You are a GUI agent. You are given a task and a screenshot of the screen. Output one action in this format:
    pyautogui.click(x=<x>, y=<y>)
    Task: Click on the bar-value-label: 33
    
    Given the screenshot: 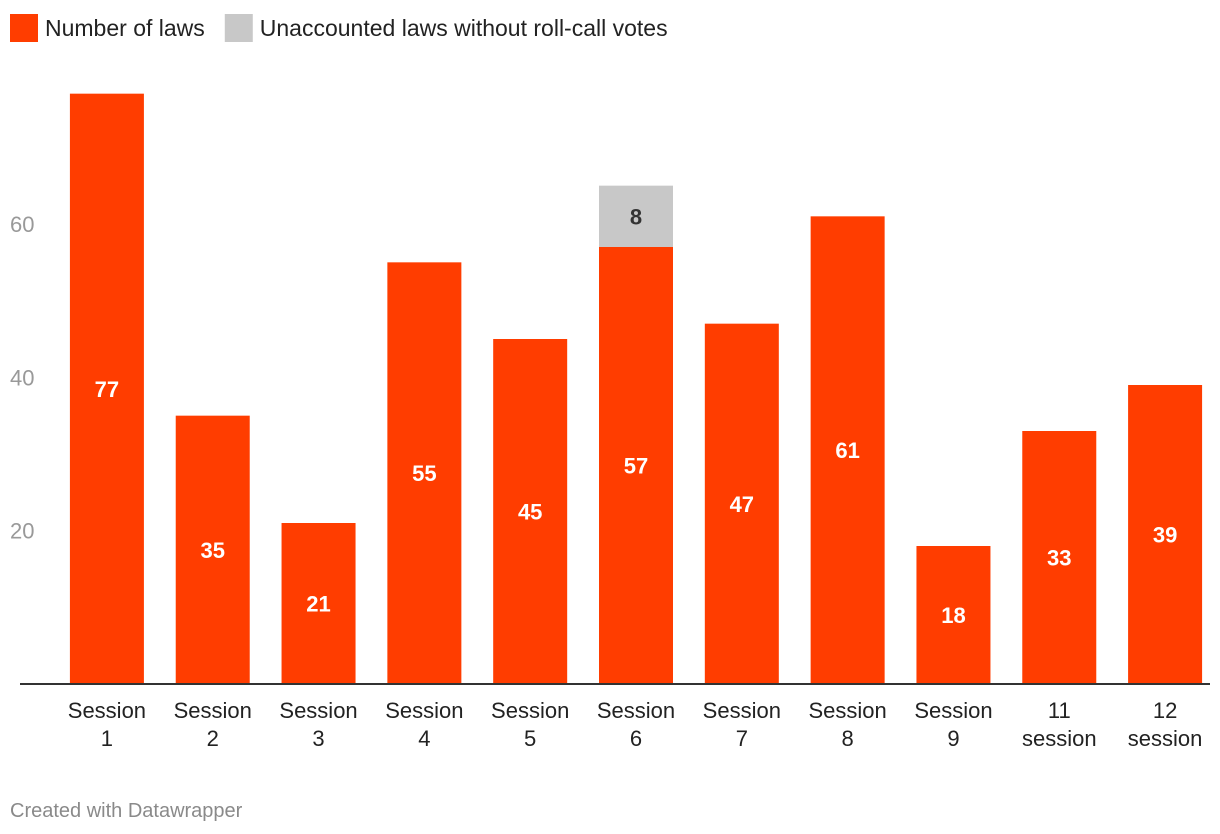 What is the action you would take?
    pyautogui.click(x=1059, y=558)
    